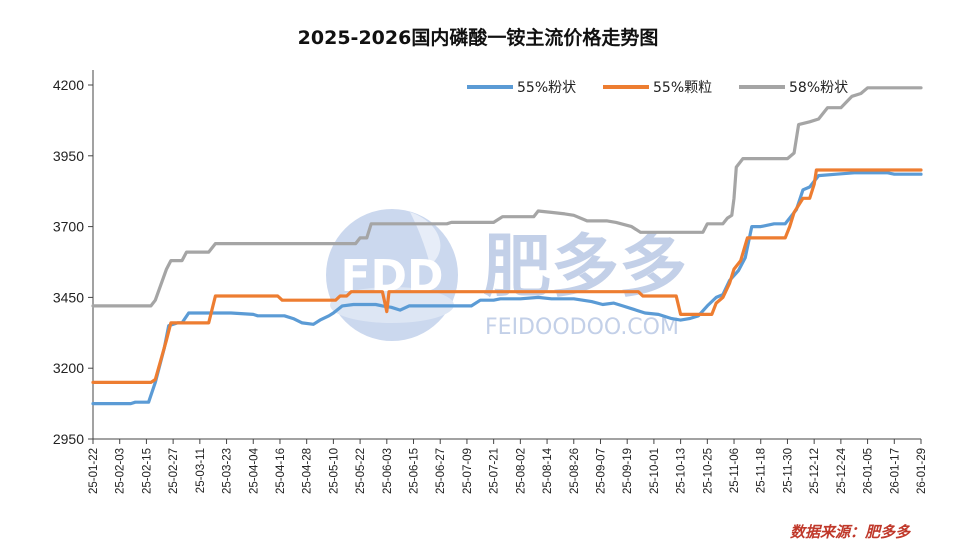 The height and width of the screenshot is (554, 956). I want to click on watermark-logo-text: FDD, so click(391, 276).